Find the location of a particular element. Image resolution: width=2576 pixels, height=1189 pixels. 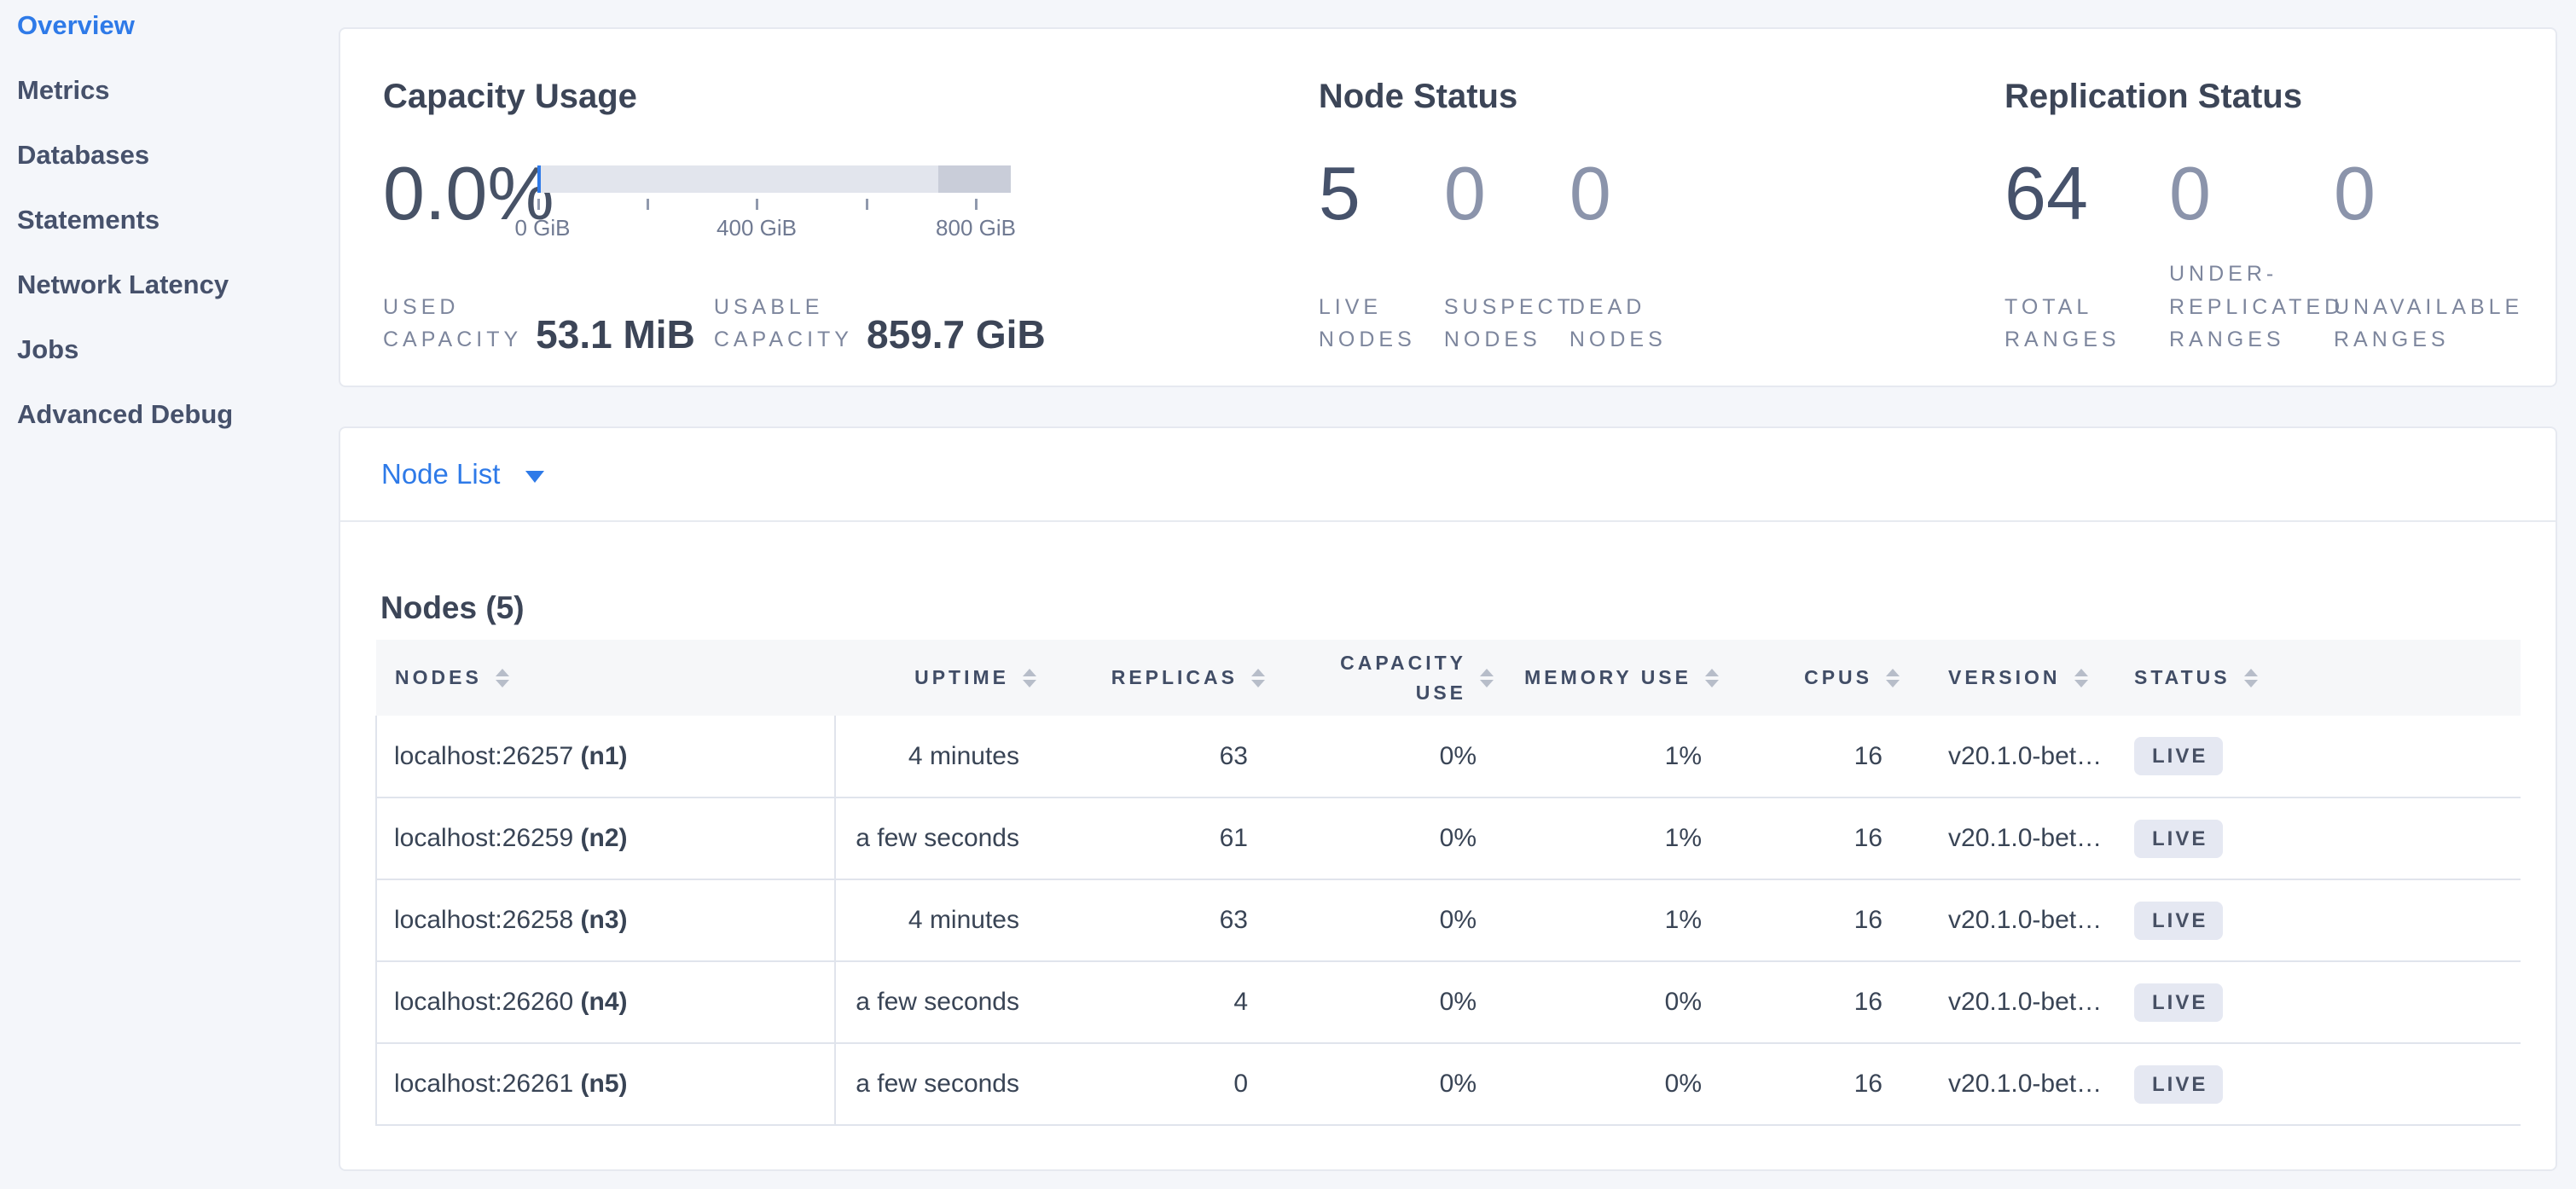

node-address-cell: localhost:26258 (n3) is located at coordinates (605, 920).